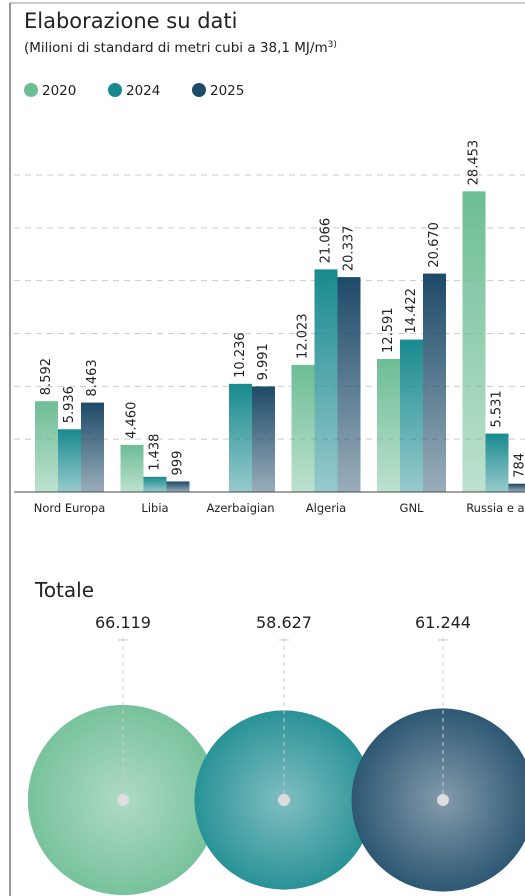  What do you see at coordinates (154, 508) in the screenshot?
I see `x-tick-label: Libia` at bounding box center [154, 508].